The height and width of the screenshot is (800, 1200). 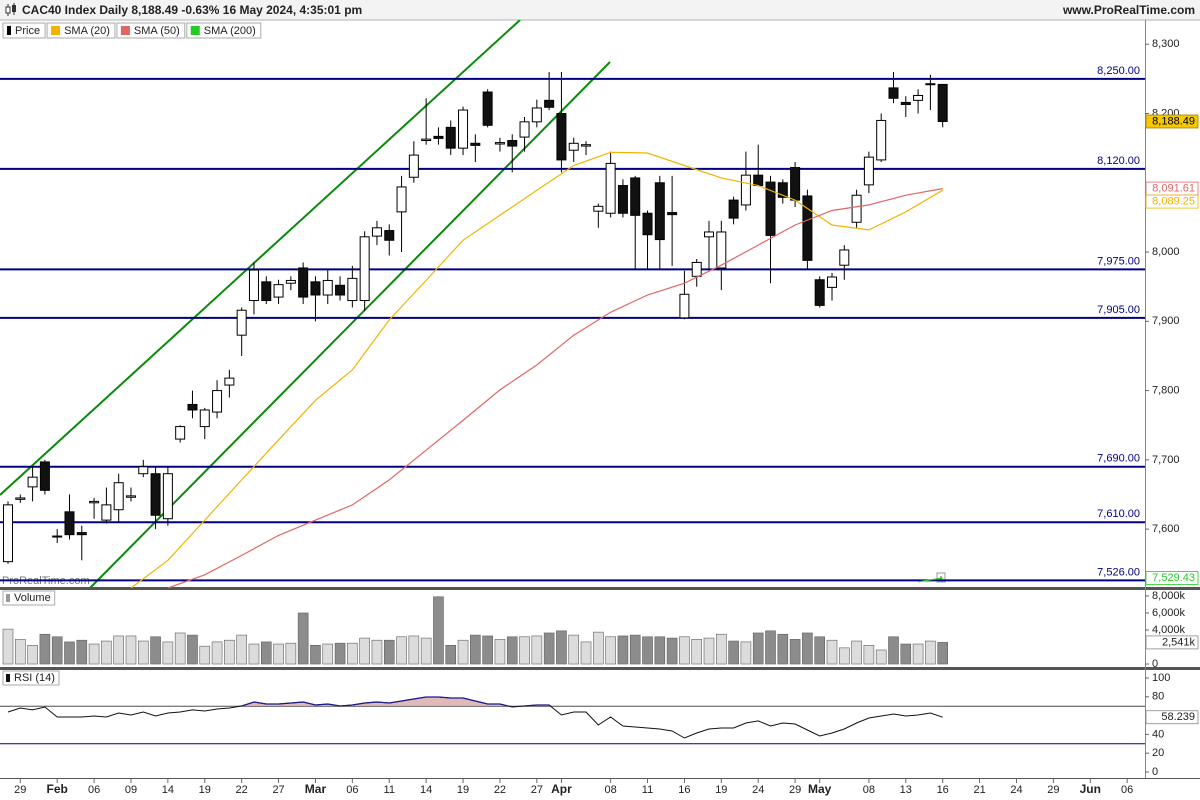 What do you see at coordinates (395, 702) in the screenshot?
I see `overbought-fill` at bounding box center [395, 702].